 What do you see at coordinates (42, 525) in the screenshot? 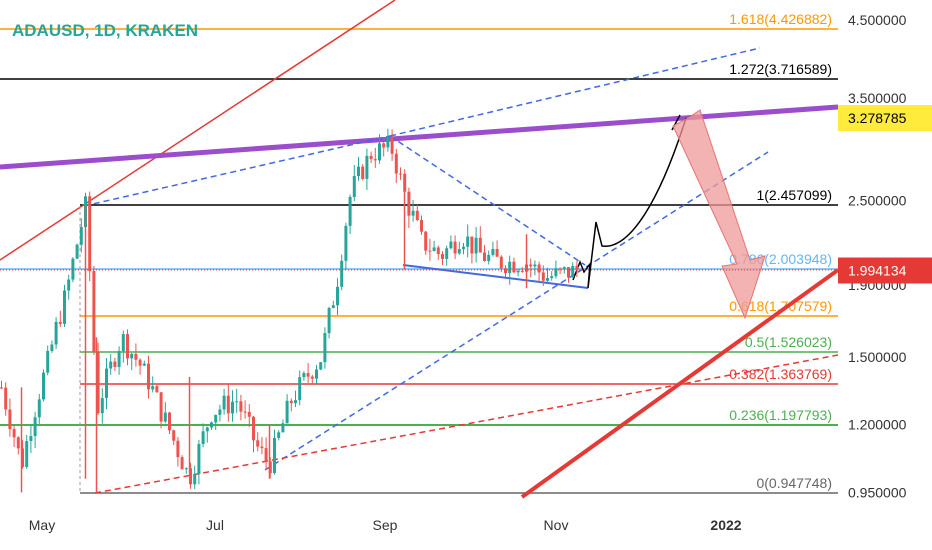
I see `x-tick-label: May` at bounding box center [42, 525].